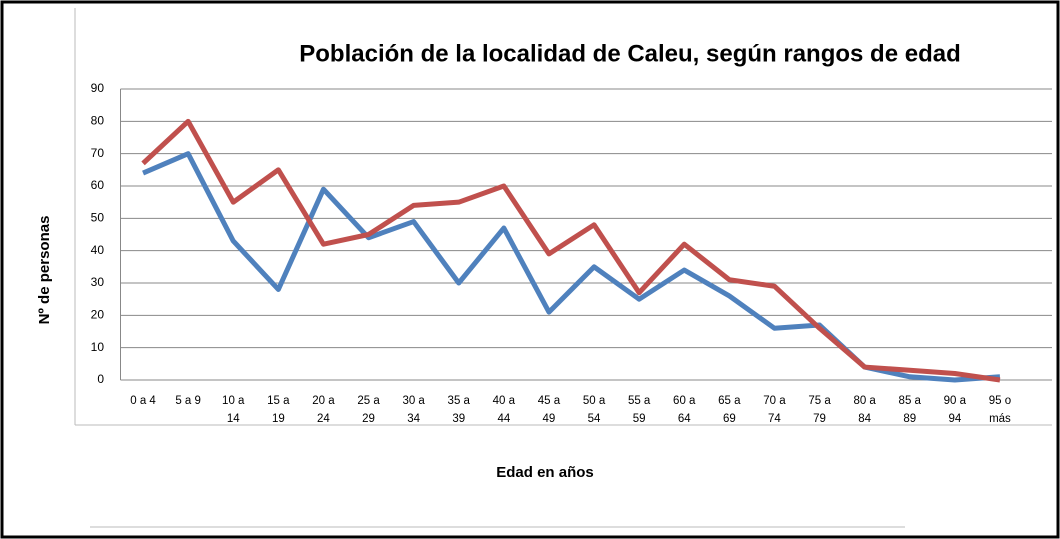  What do you see at coordinates (368, 410) in the screenshot?
I see `x-tick-label: 25 a 29` at bounding box center [368, 410].